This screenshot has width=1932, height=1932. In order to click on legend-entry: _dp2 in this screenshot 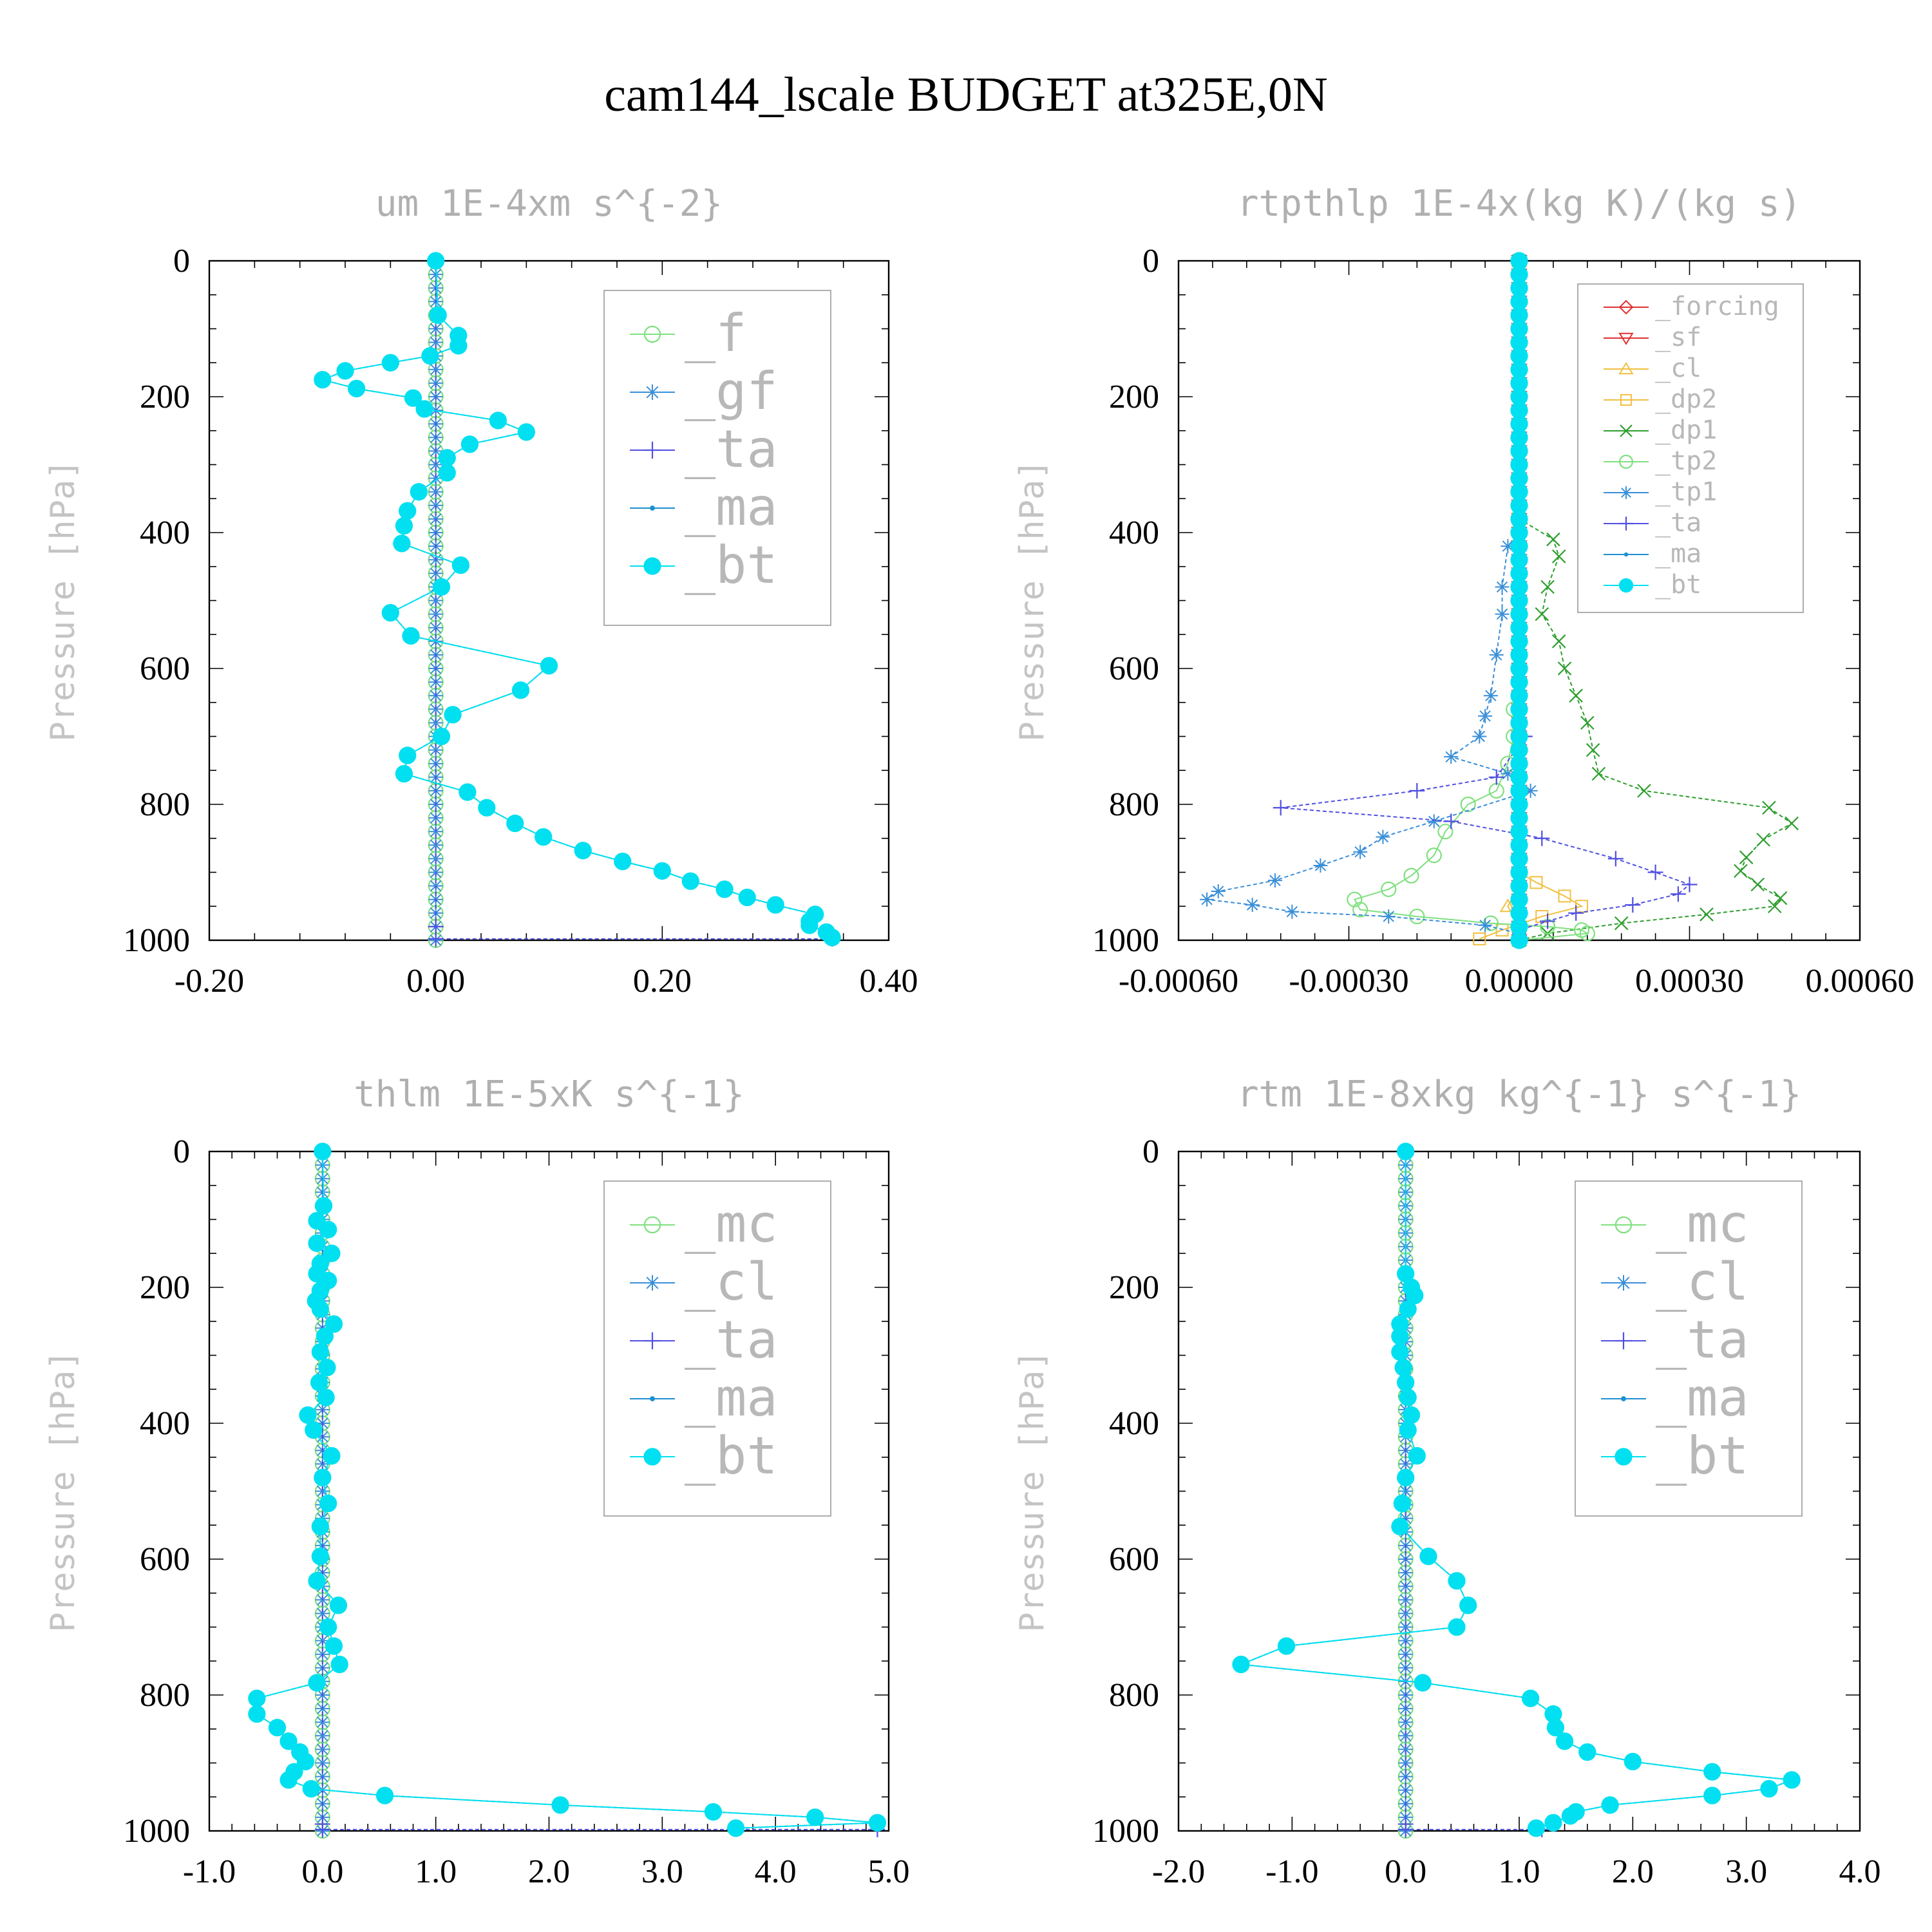, I will do `click(1661, 399)`.